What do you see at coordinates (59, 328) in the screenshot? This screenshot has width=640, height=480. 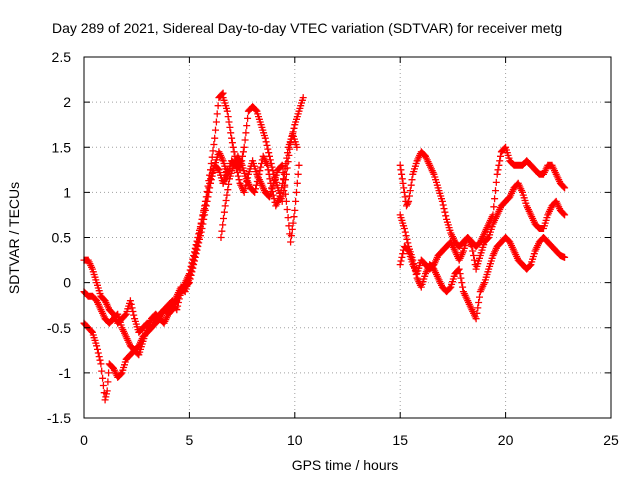 I see `y-tick-label: -0.5` at bounding box center [59, 328].